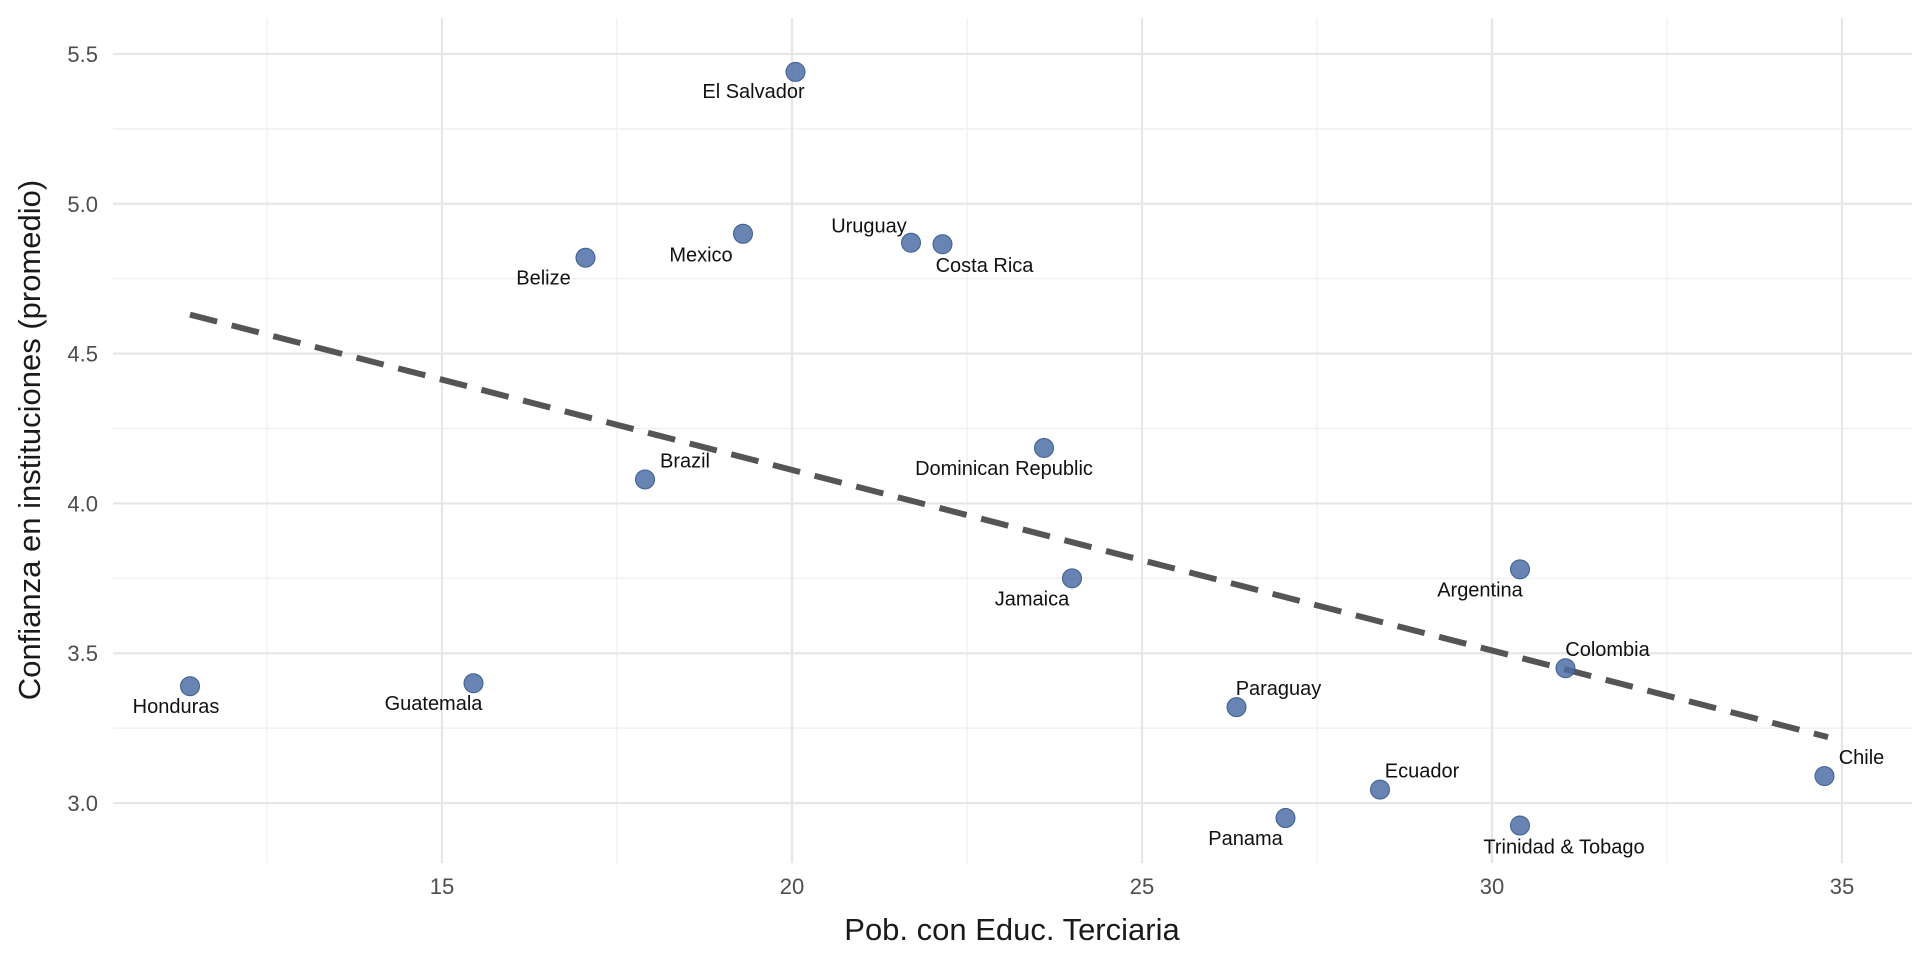 Image resolution: width=1920 pixels, height=960 pixels. What do you see at coordinates (1032, 599) in the screenshot?
I see `point-label: Jamaica` at bounding box center [1032, 599].